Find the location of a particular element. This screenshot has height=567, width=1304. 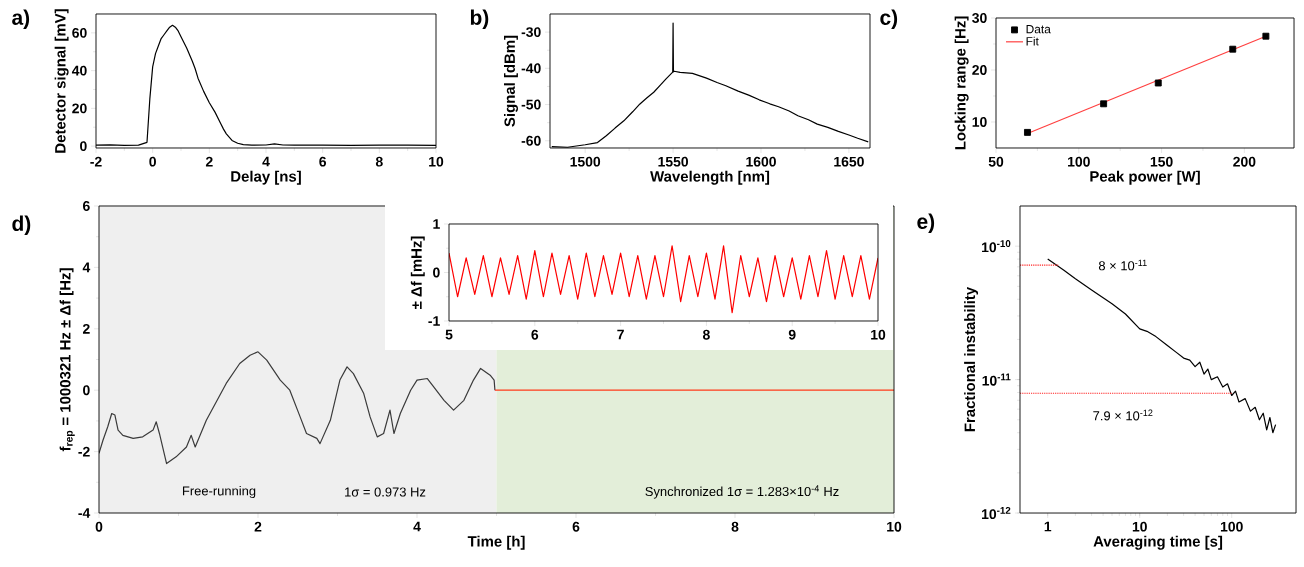

y-tick-label: 1 is located at coordinates (436, 224).